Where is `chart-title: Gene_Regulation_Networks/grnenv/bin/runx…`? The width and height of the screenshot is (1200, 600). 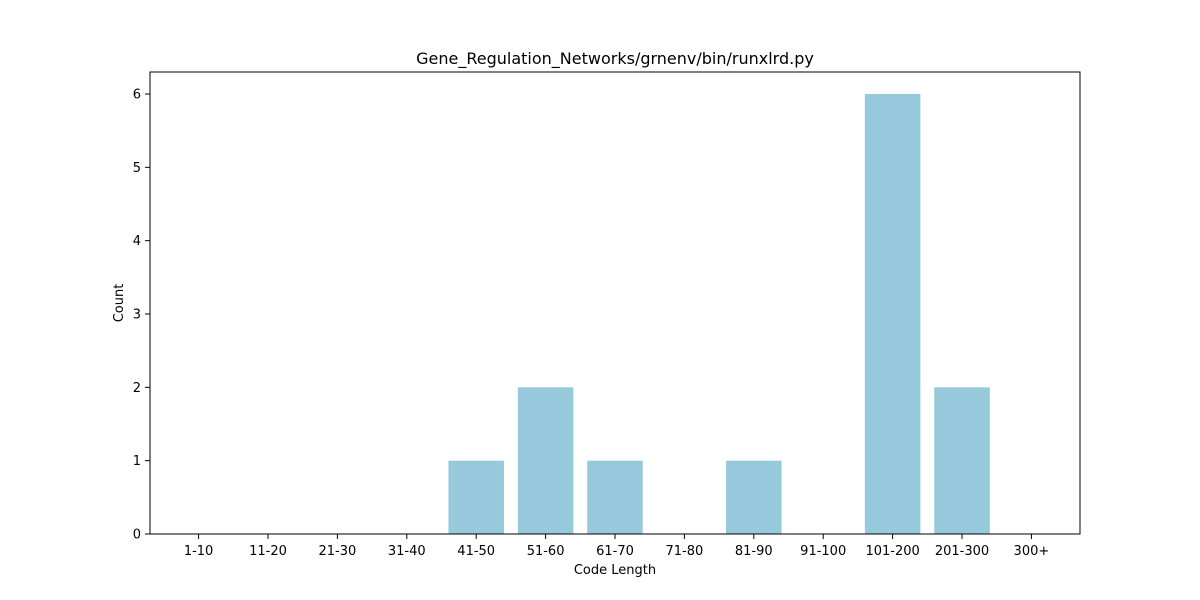 chart-title: Gene_Regulation_Networks/grnenv/bin/runx… is located at coordinates (615, 59).